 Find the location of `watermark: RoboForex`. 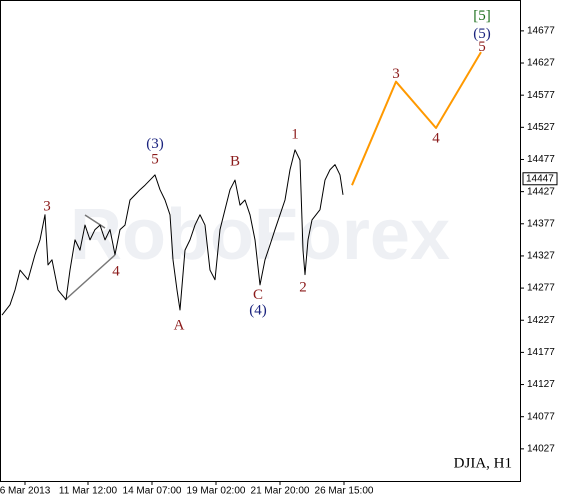

watermark: RoboForex is located at coordinates (260, 235).